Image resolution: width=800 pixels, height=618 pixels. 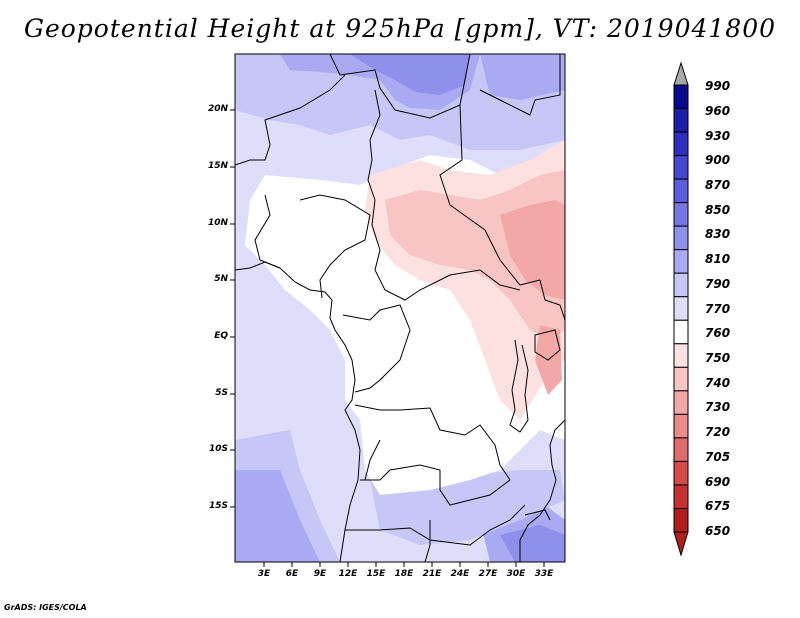 What do you see at coordinates (718, 531) in the screenshot?
I see `colorbar-label-650: 650` at bounding box center [718, 531].